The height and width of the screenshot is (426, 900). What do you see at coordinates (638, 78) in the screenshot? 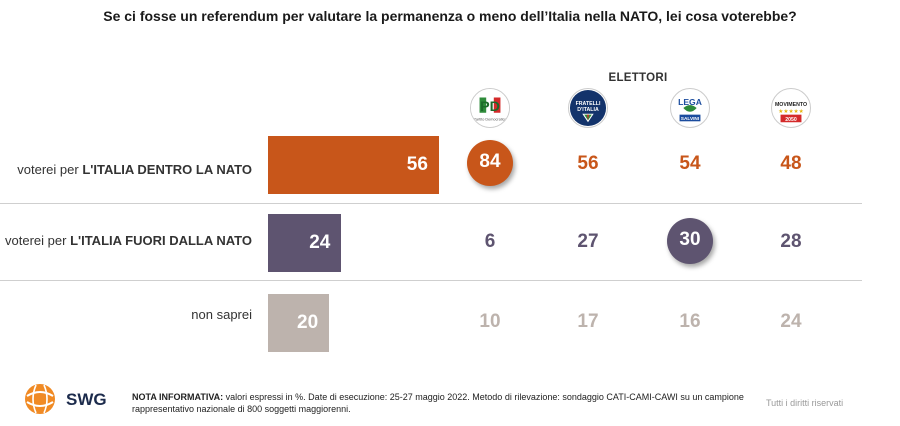
I see `electors-label: ELETTORI` at bounding box center [638, 78].